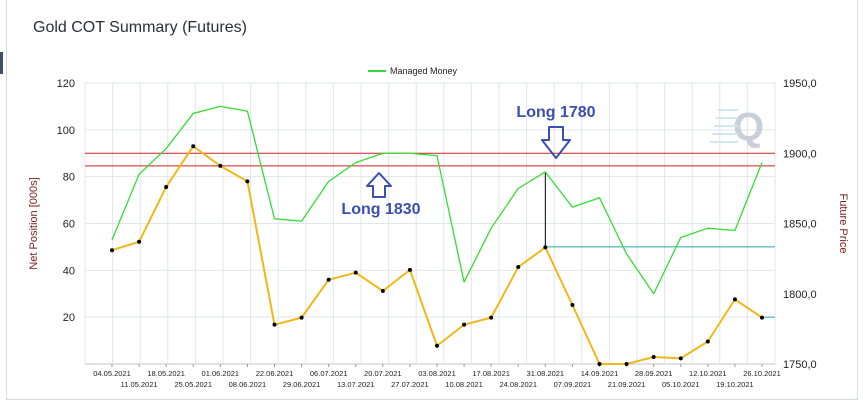 The height and width of the screenshot is (403, 863). I want to click on y2-tick-label: 1750,0, so click(800, 365).